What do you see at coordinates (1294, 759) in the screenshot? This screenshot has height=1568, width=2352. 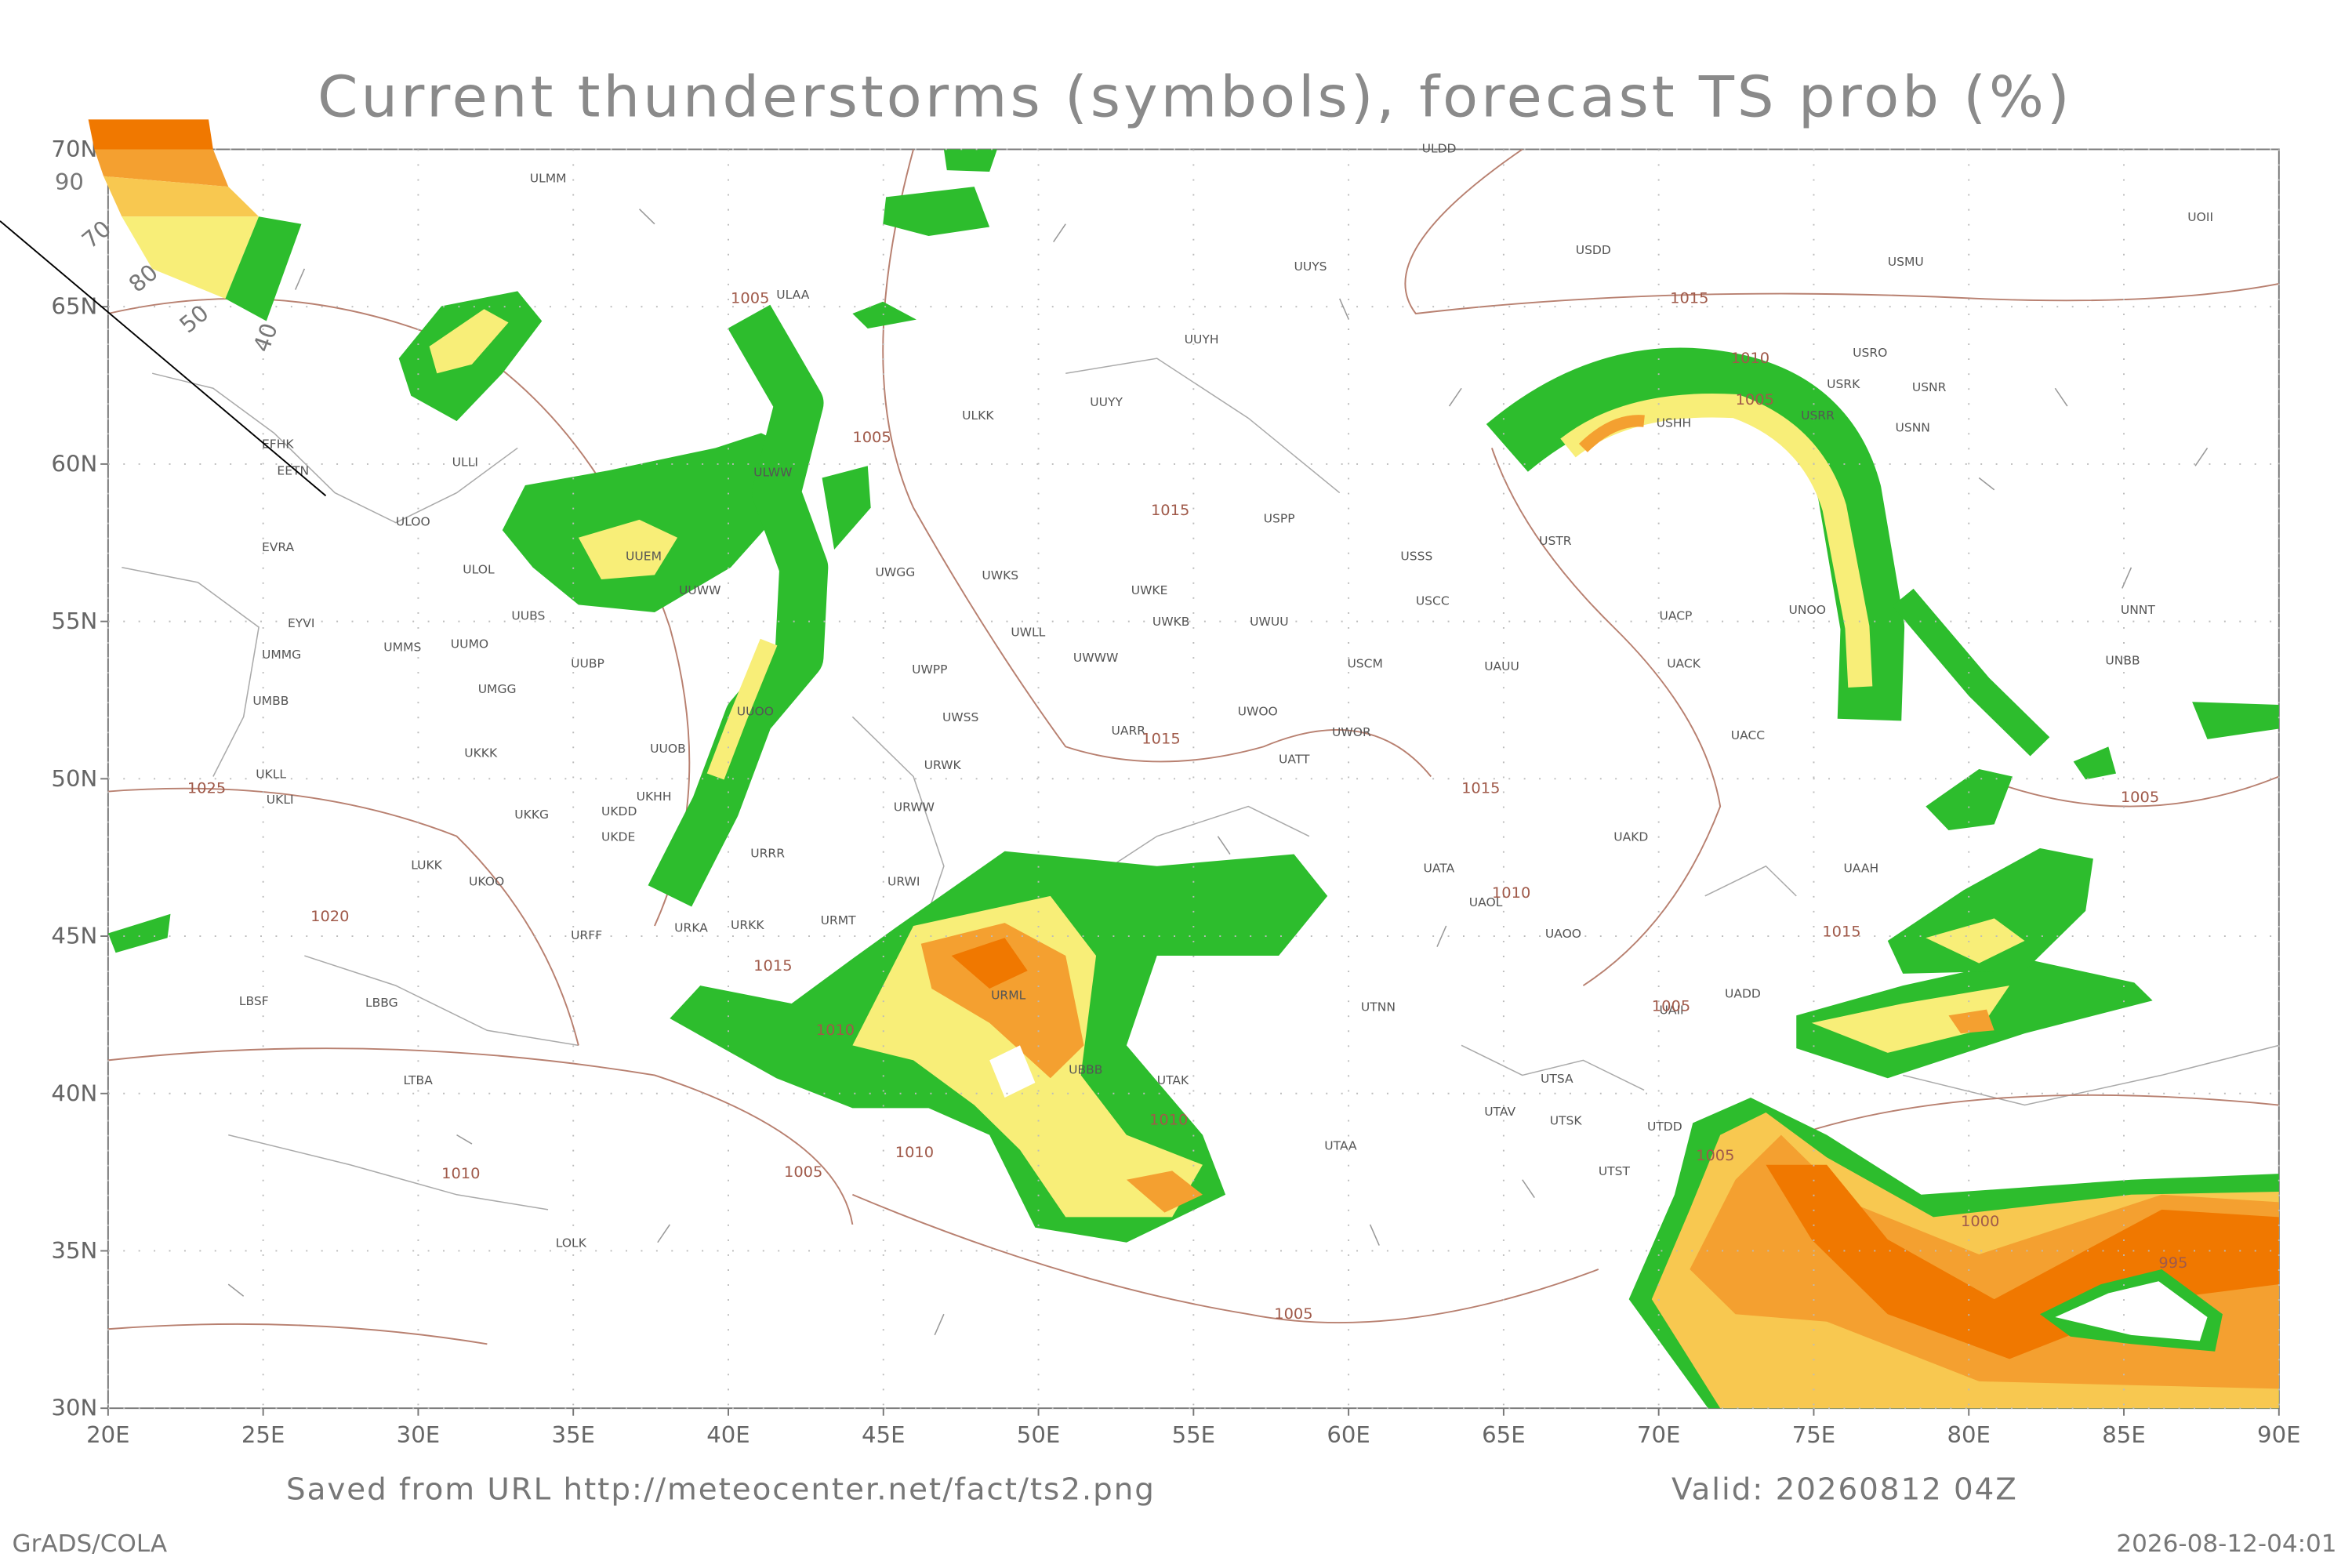 I see `station-label: UATT` at bounding box center [1294, 759].